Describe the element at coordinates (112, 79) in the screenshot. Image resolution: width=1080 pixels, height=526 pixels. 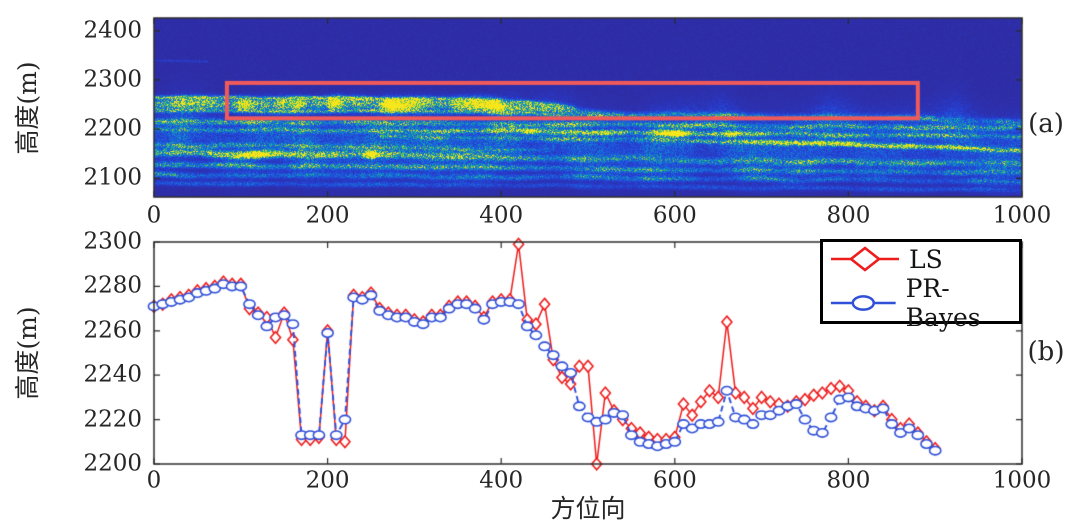
I see `a-ytick-label-2300: 2300` at that location.